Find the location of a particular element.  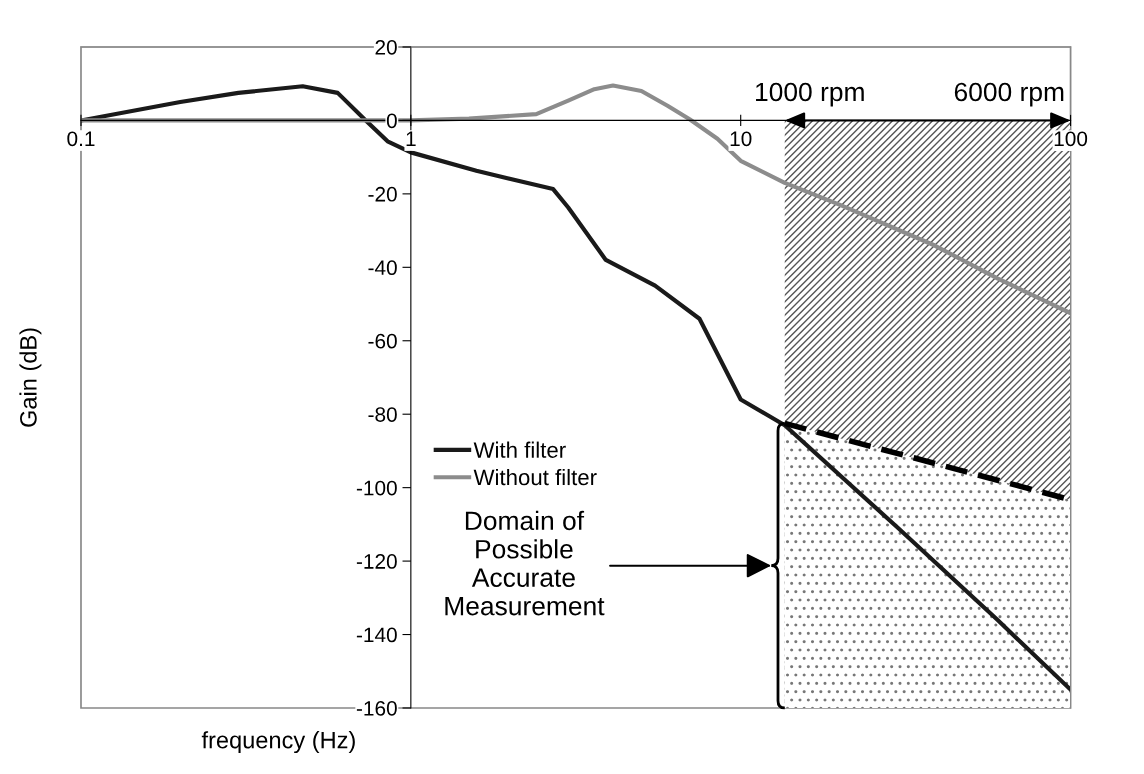

annotation: 1000 rpm is located at coordinates (810, 94).